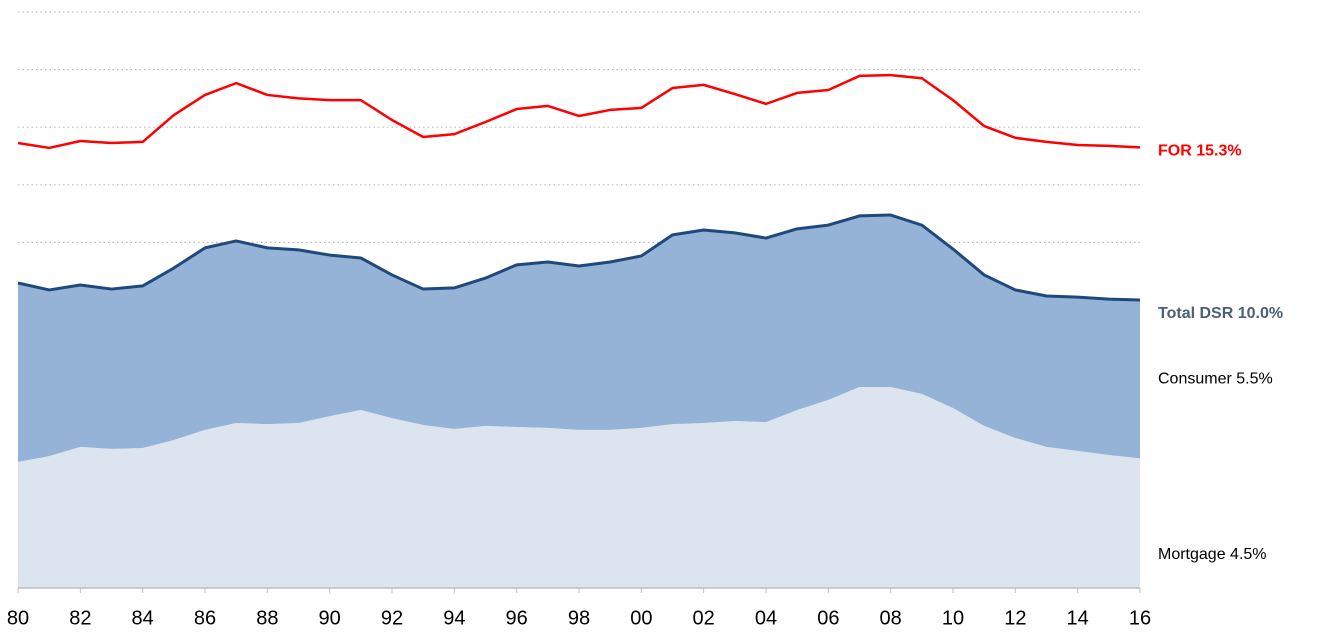 The height and width of the screenshot is (637, 1325). Describe the element at coordinates (1215, 378) in the screenshot. I see `series-label: Consumer 5.5%` at that location.